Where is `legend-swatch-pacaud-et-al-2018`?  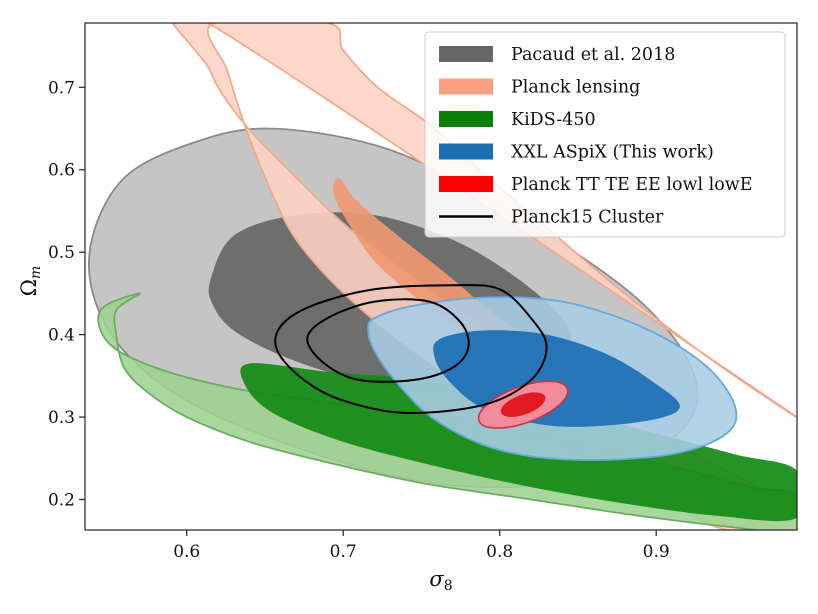
legend-swatch-pacaud-et-al-2018 is located at coordinates (466, 54).